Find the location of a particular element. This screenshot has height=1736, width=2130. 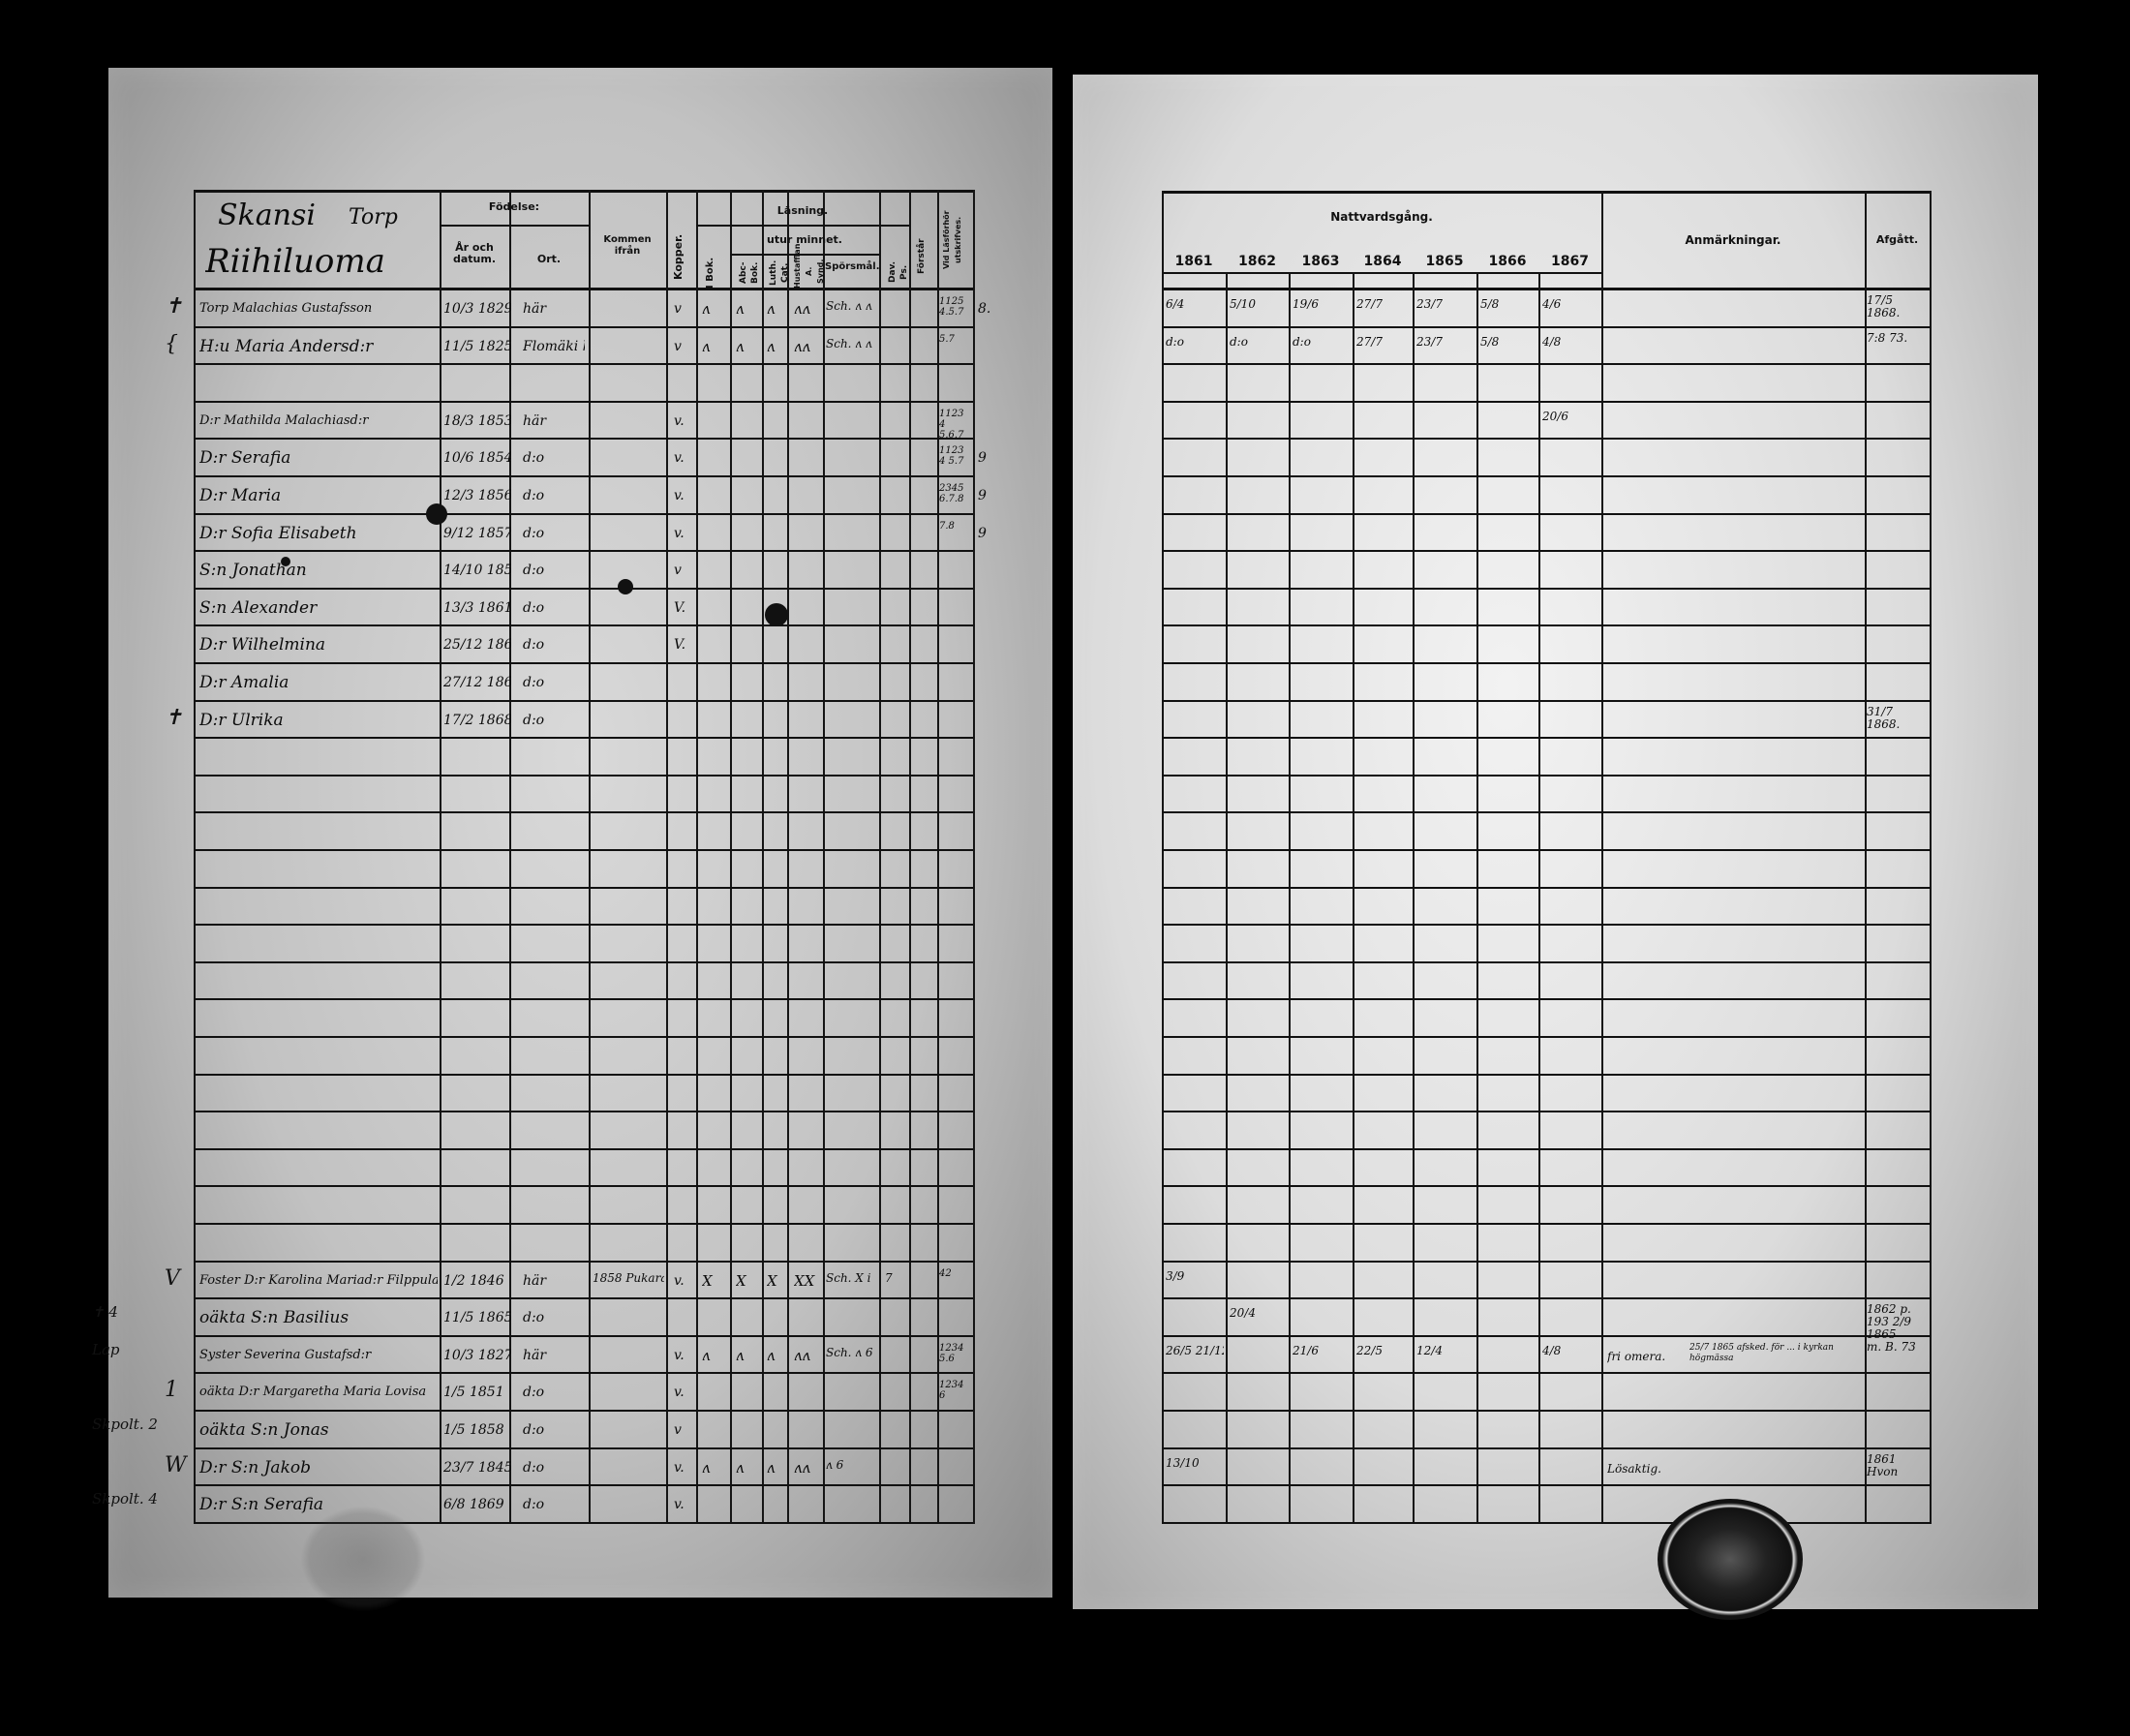

communion-date: 5/8 is located at coordinates (1490, 342).